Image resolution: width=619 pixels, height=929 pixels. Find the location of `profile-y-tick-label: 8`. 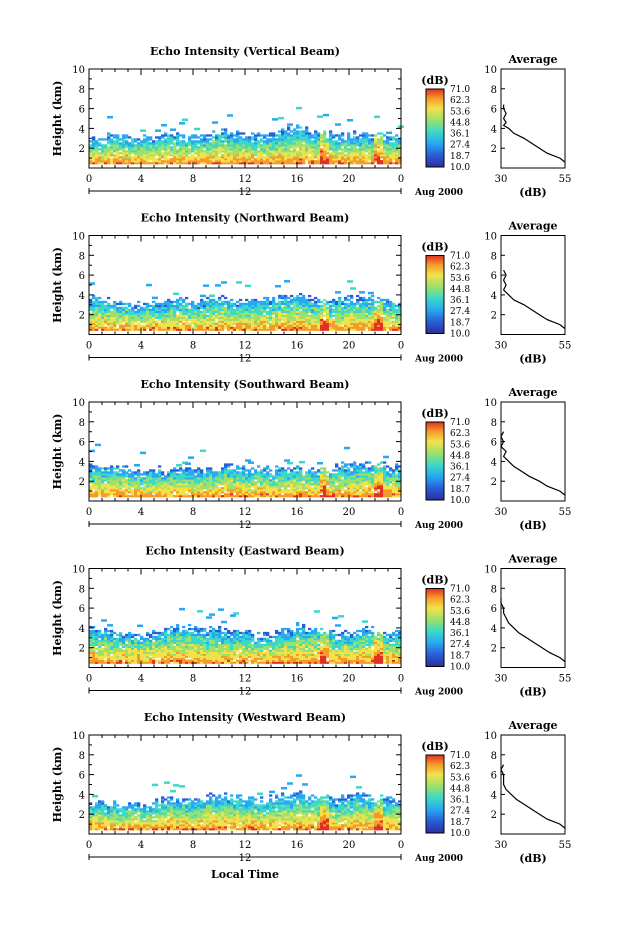

profile-y-tick-label: 8 is located at coordinates (494, 256).